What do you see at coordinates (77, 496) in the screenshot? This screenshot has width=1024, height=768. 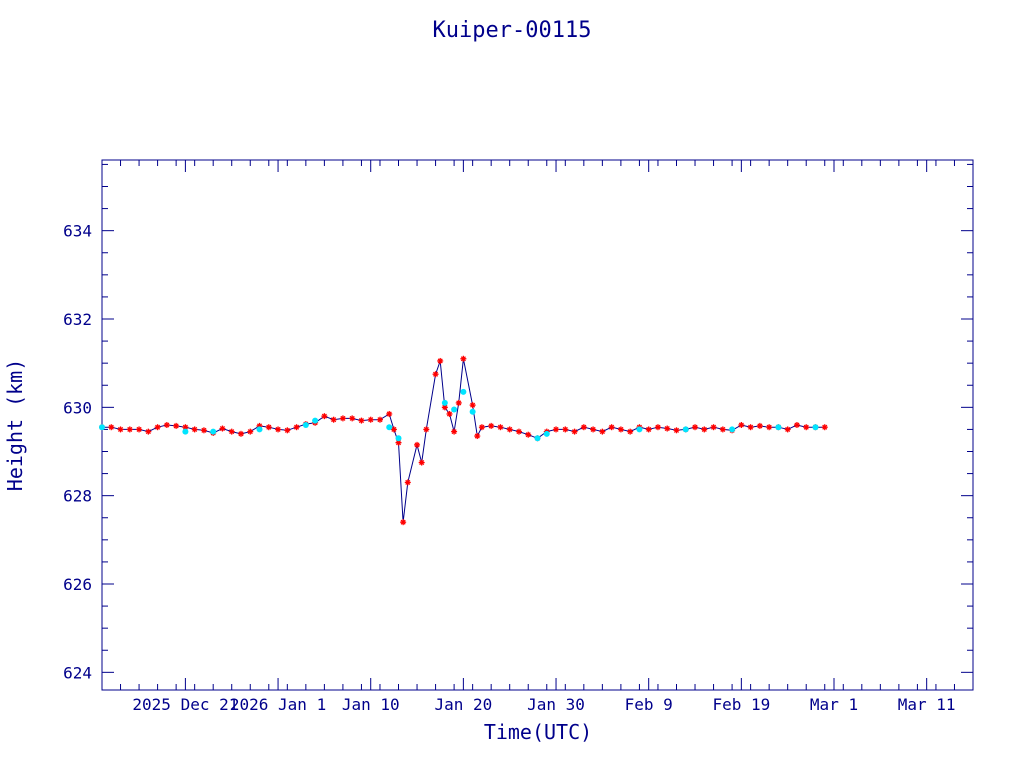 I see `y-tick-label: 628` at bounding box center [77, 496].